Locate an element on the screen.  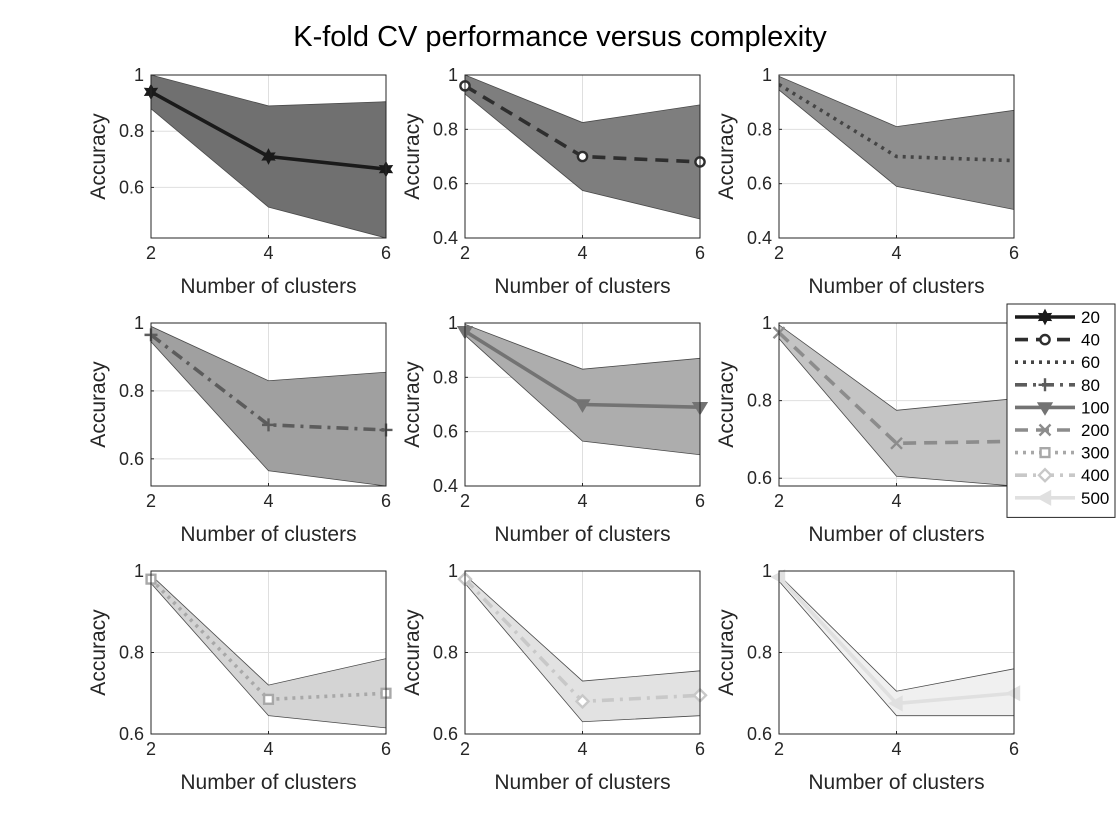
subplot-500: 2 4 6 0.6 0.8 1 Number of clusters Accuracy is located at coordinates (868, 677).